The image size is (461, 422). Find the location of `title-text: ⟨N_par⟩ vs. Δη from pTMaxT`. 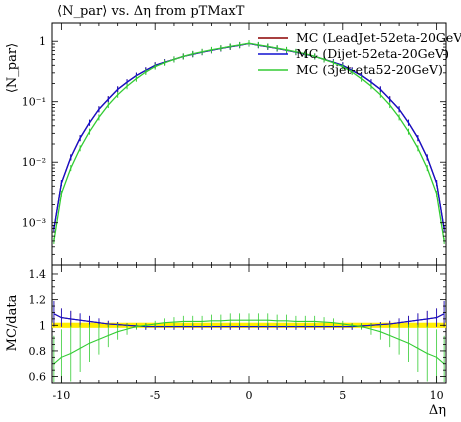

title-text: ⟨N_par⟩ vs. Δη from pTMaxT is located at coordinates (151, 11).